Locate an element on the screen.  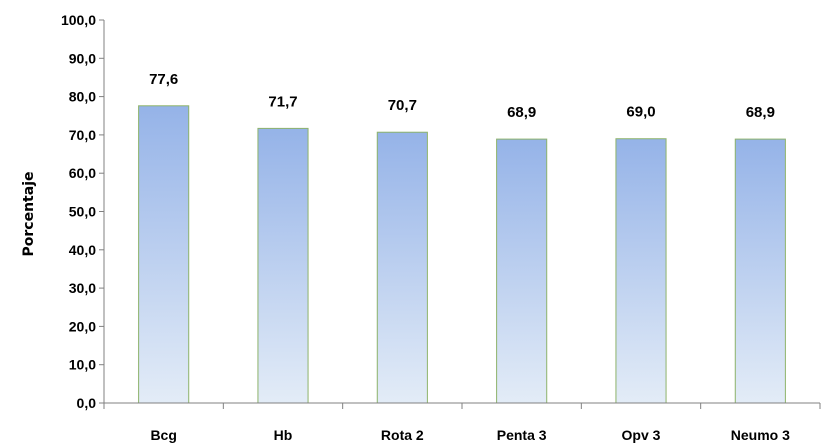
y-axis-title: Porcentaje is located at coordinates (29, 214).